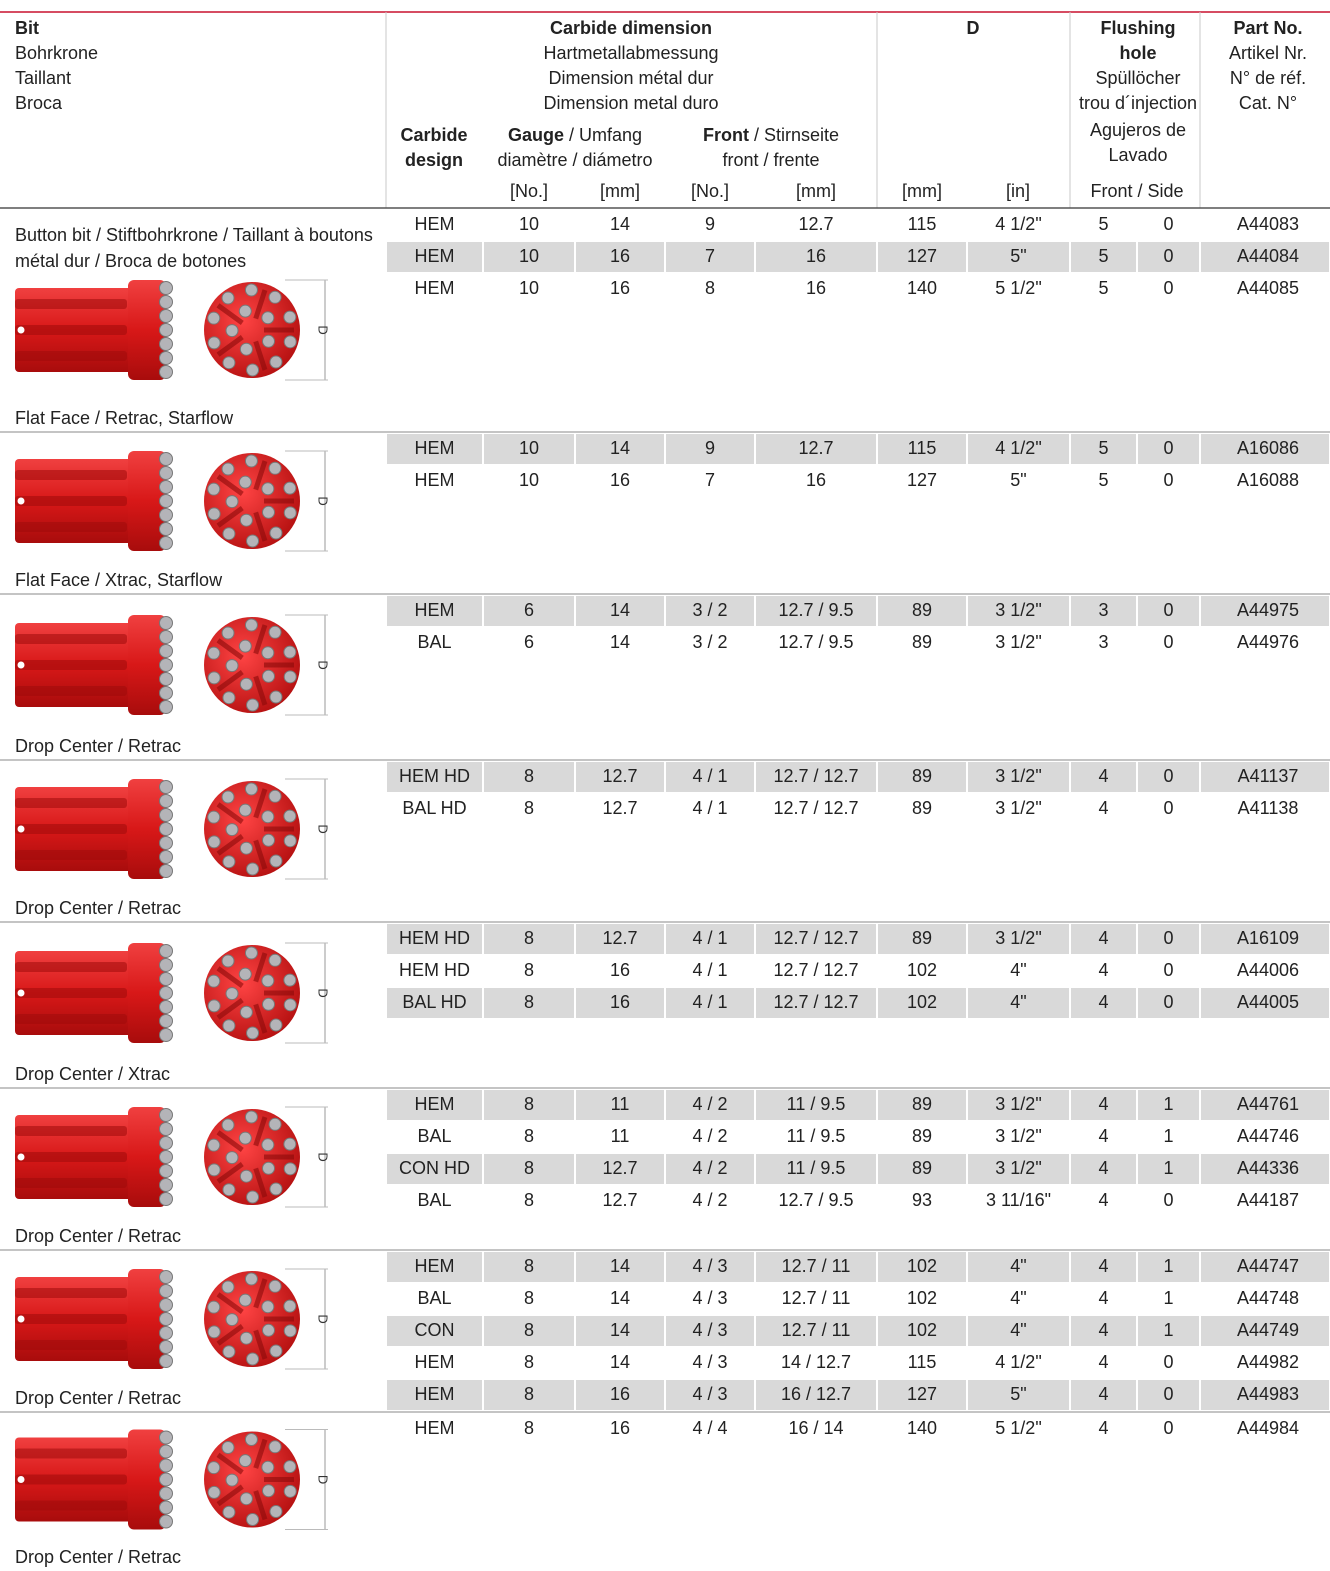 The height and width of the screenshot is (1571, 1330). Describe the element at coordinates (603, 135) in the screenshot. I see `header-text: / Umfang` at that location.